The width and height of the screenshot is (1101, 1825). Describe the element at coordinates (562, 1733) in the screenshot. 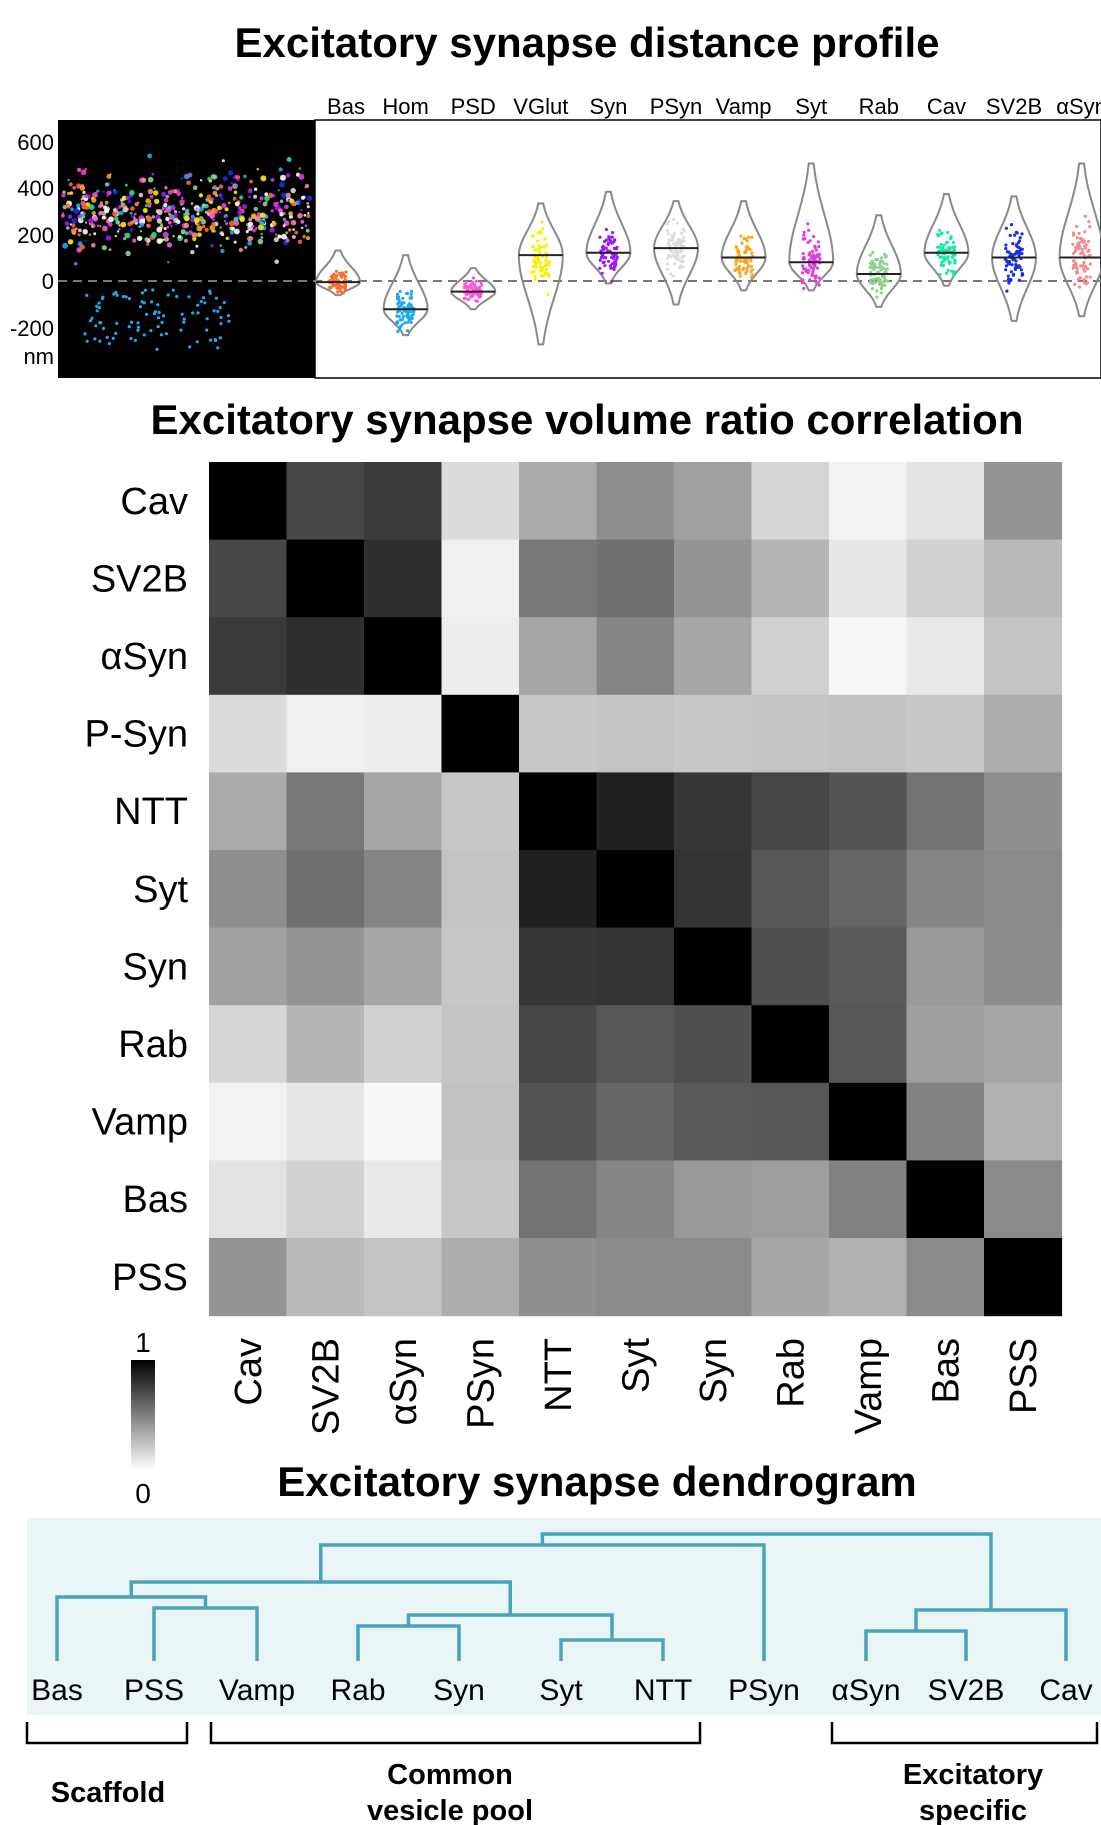

I see `group-brackets` at that location.